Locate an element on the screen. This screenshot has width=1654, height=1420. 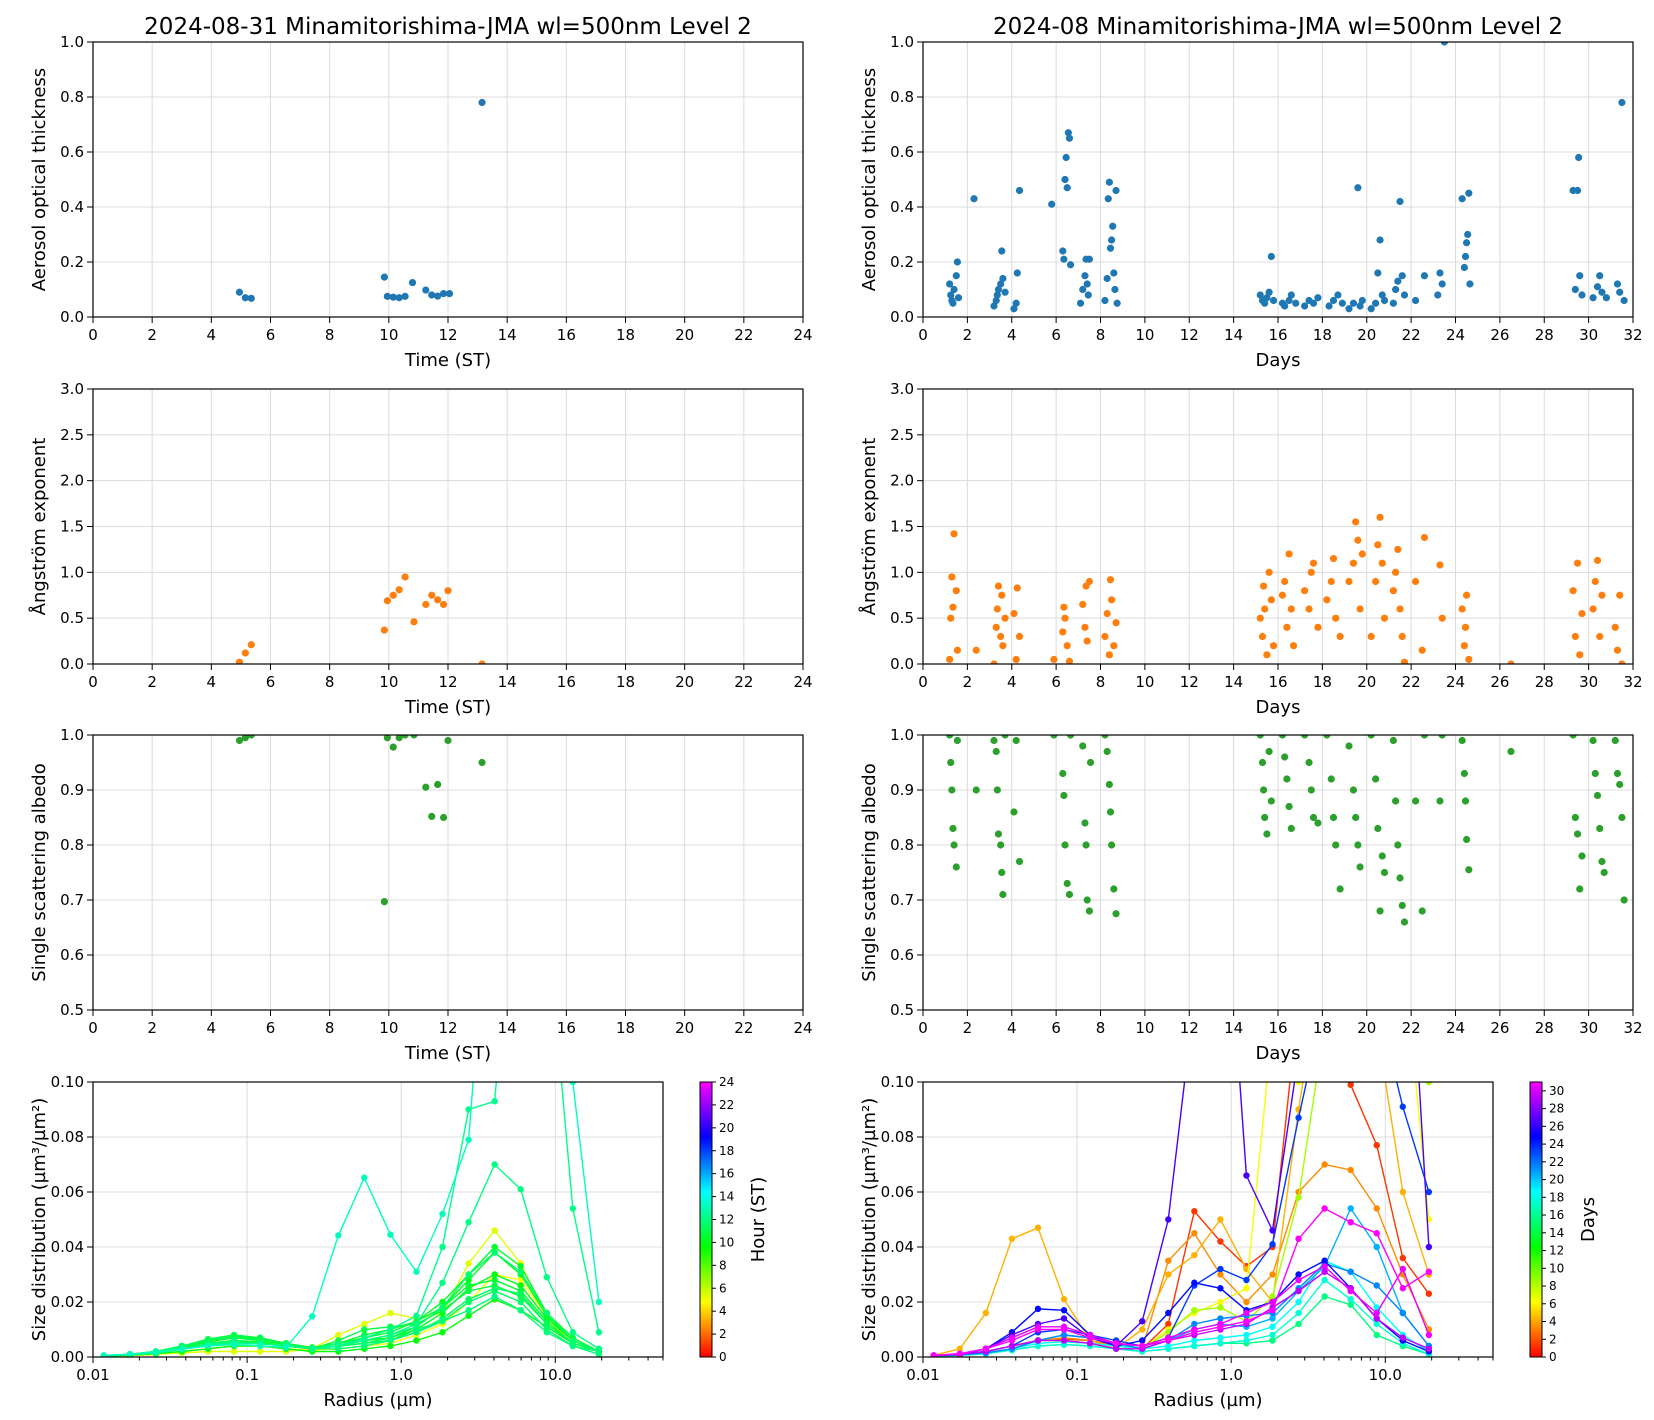
x-tick-label: 24 is located at coordinates (802, 335).